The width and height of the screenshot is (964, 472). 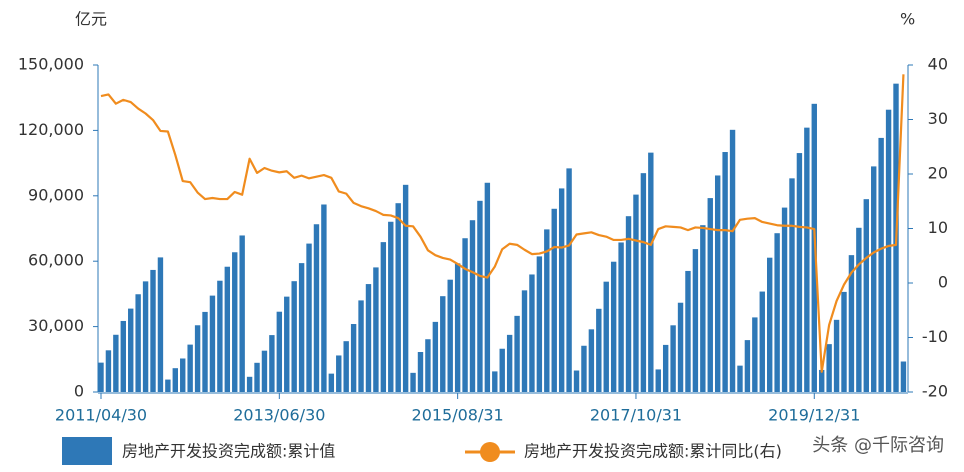 I want to click on x-tick-label: 2015/08/31, so click(x=458, y=415).